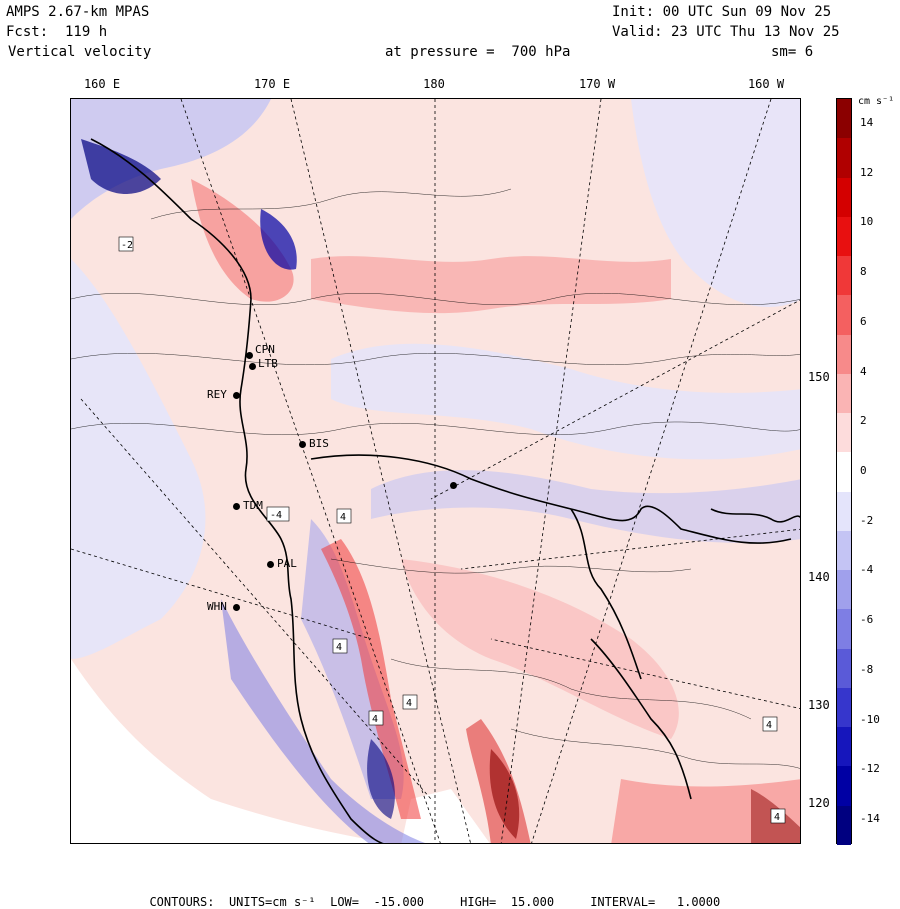  I want to click on station-label: TDM, so click(253, 505).